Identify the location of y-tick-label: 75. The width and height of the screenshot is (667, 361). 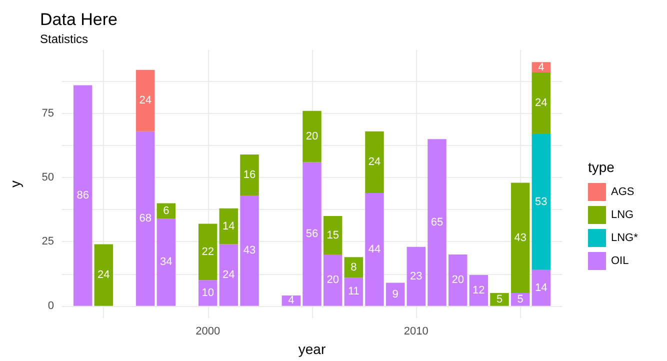
(48, 113).